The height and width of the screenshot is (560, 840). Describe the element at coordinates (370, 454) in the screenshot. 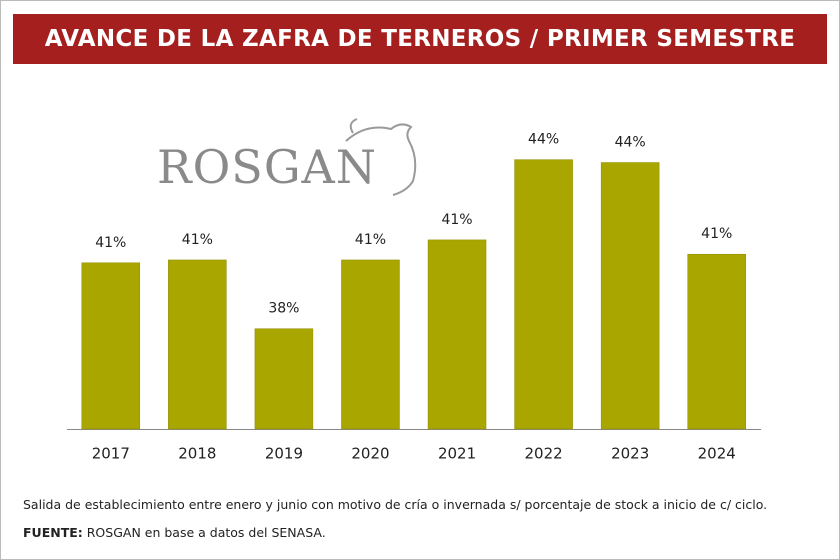

I see `x-tick-label: 2020` at that location.